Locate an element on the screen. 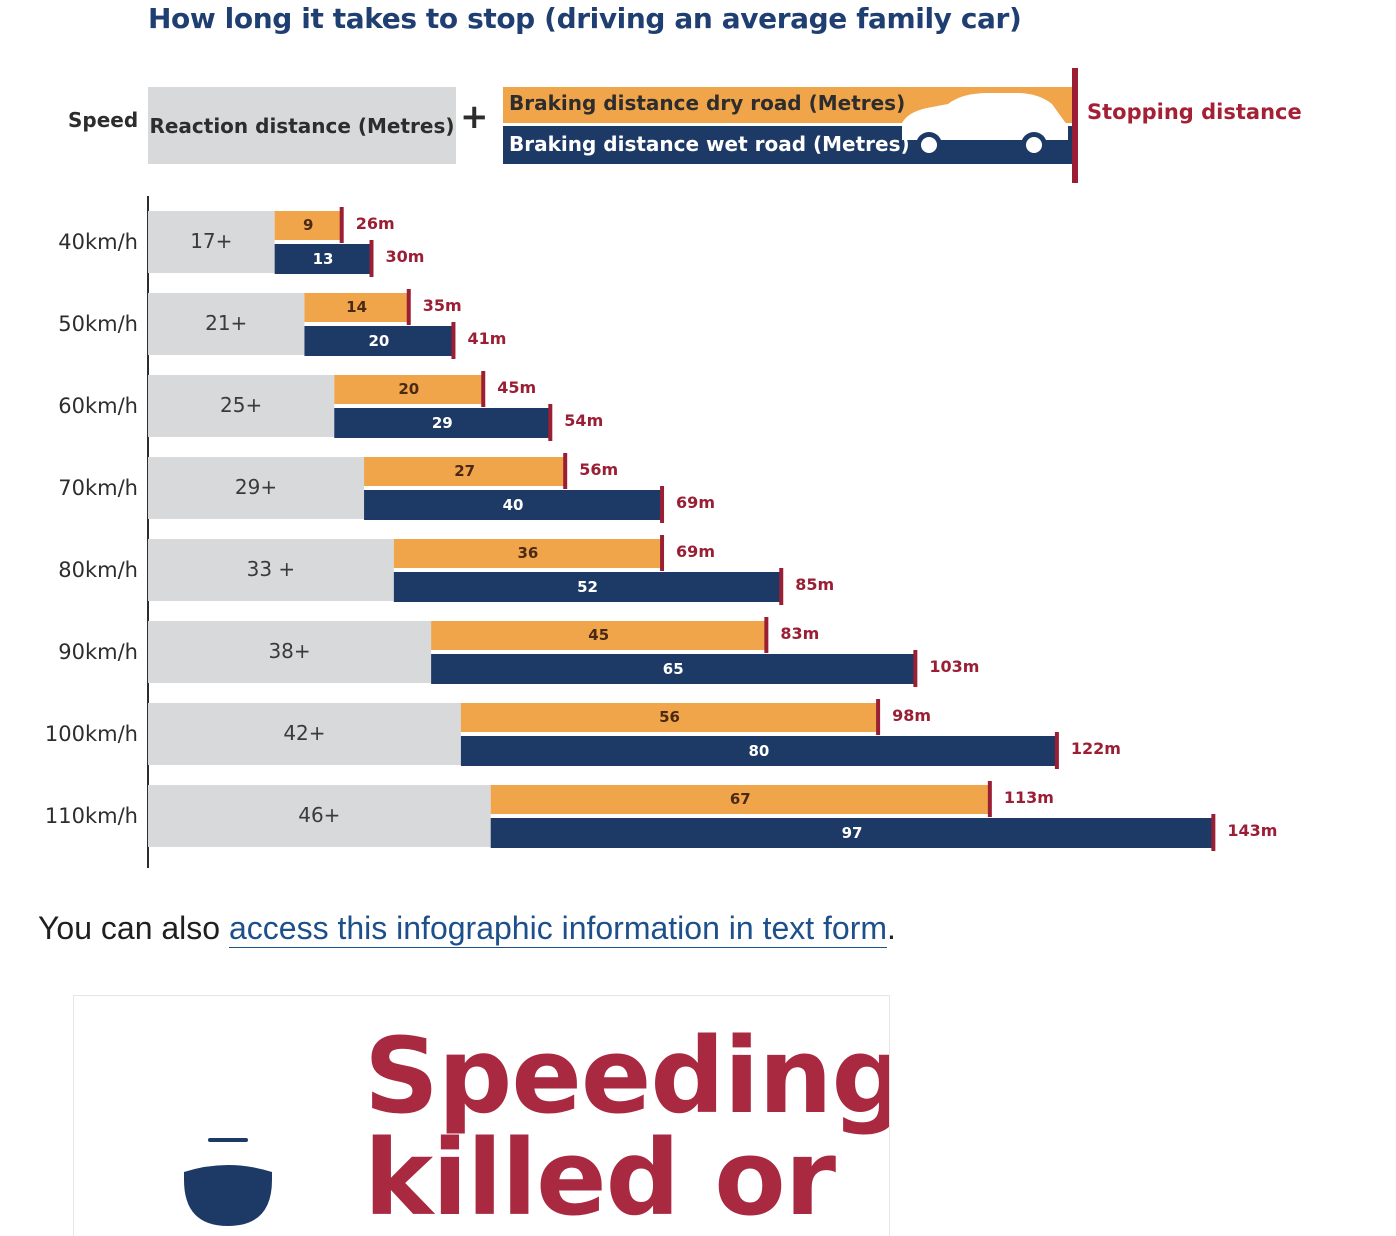  wet-stopping-distance: 30m is located at coordinates (405, 256).